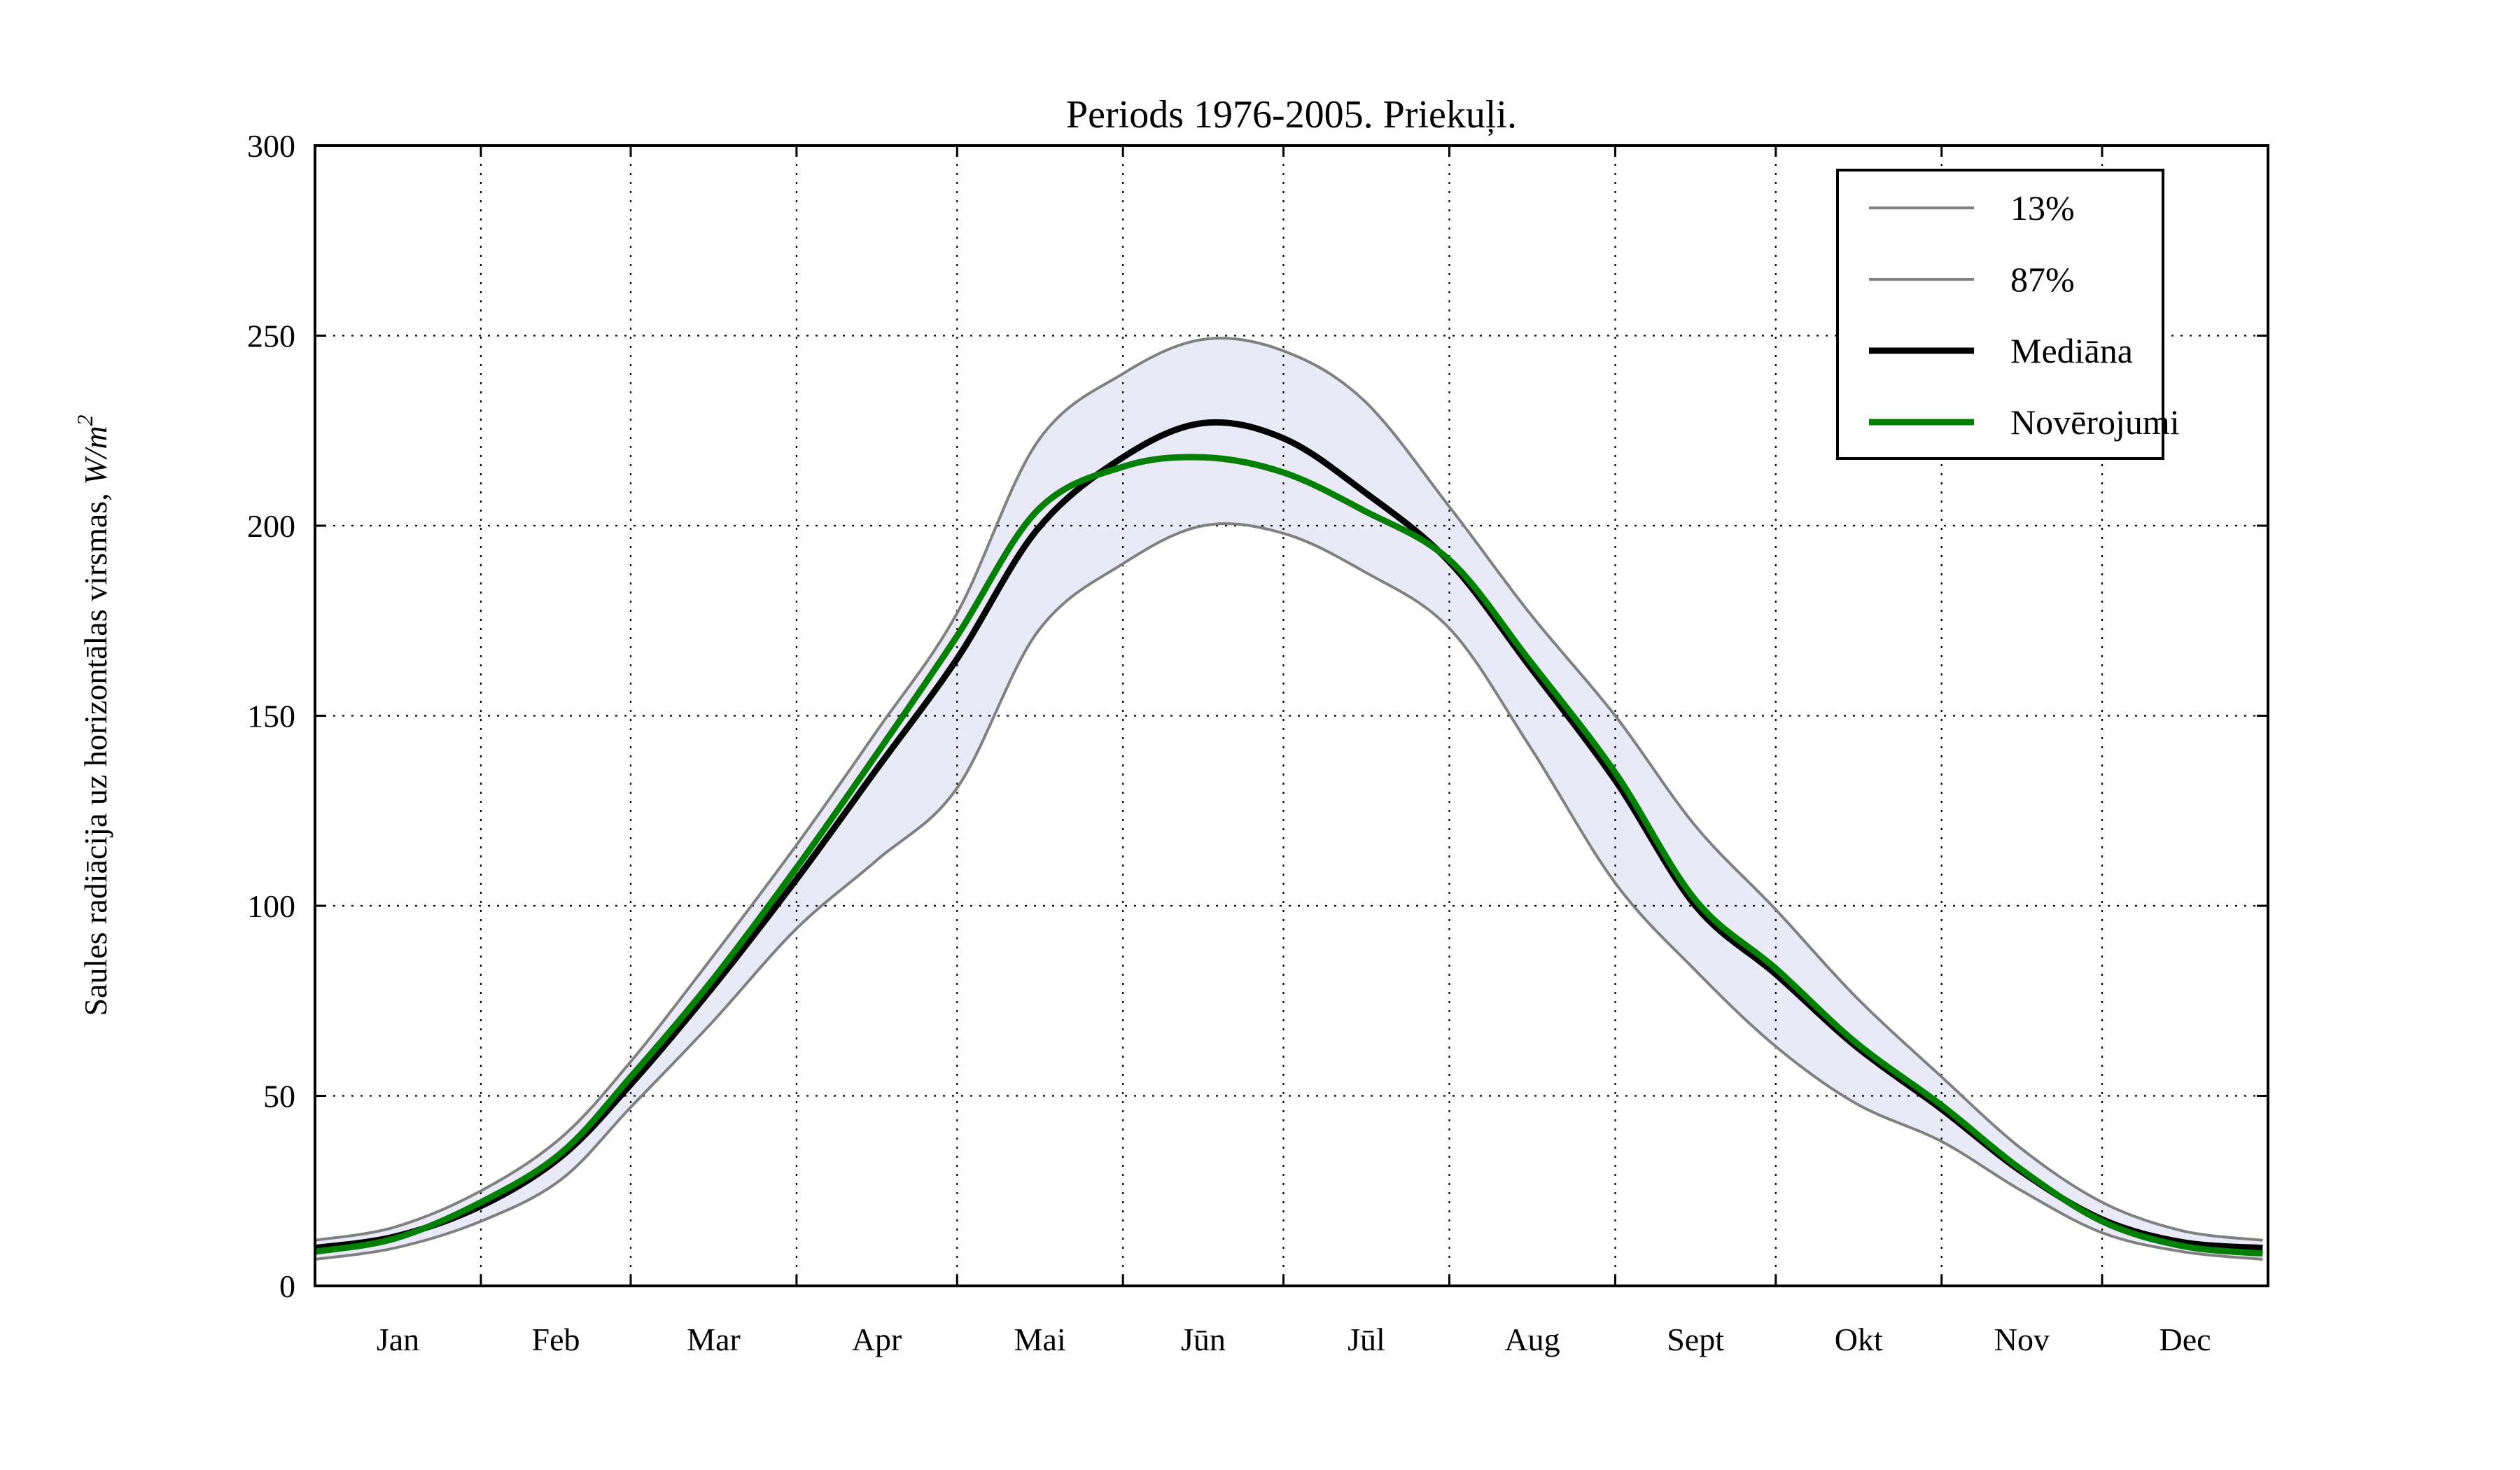  I want to click on y-tick-label: 200, so click(271, 526).